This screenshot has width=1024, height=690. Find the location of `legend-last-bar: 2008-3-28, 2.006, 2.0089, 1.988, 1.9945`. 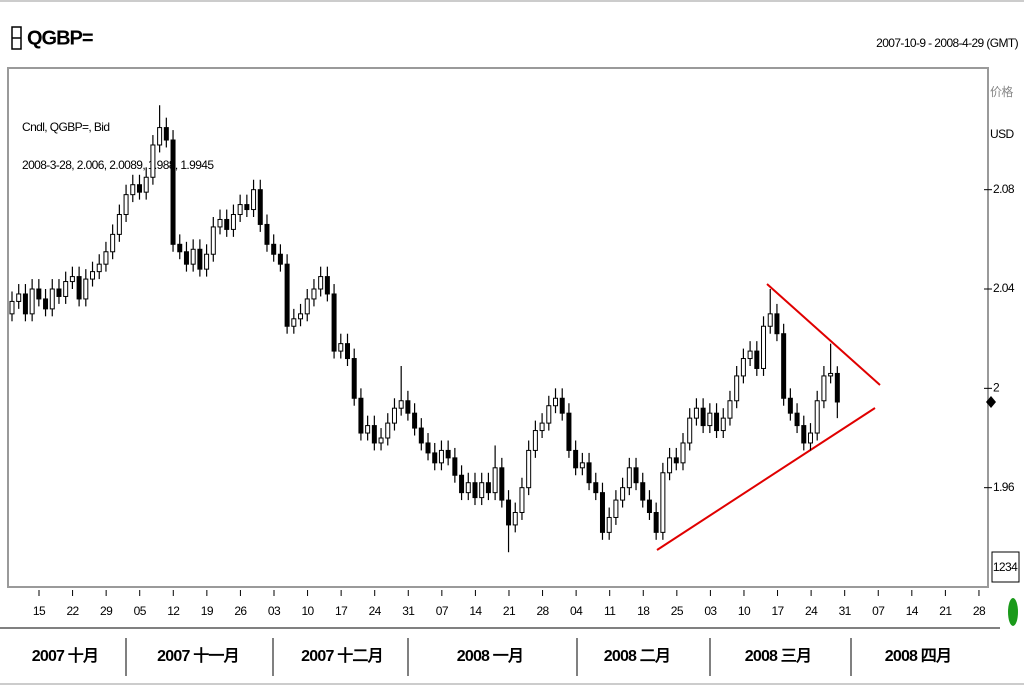

legend-last-bar: 2008-3-28, 2.006, 2.0089, 1.988, 1.9945 is located at coordinates (118, 165).